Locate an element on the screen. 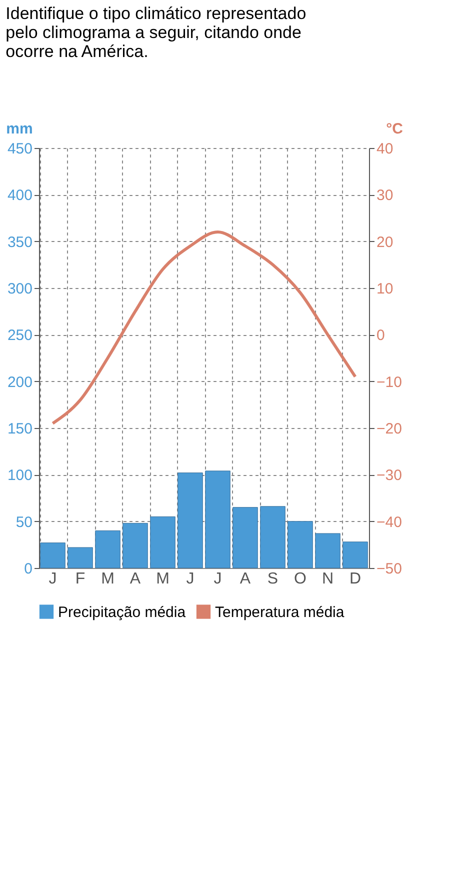  y2-tick-label: −30 is located at coordinates (389, 475).